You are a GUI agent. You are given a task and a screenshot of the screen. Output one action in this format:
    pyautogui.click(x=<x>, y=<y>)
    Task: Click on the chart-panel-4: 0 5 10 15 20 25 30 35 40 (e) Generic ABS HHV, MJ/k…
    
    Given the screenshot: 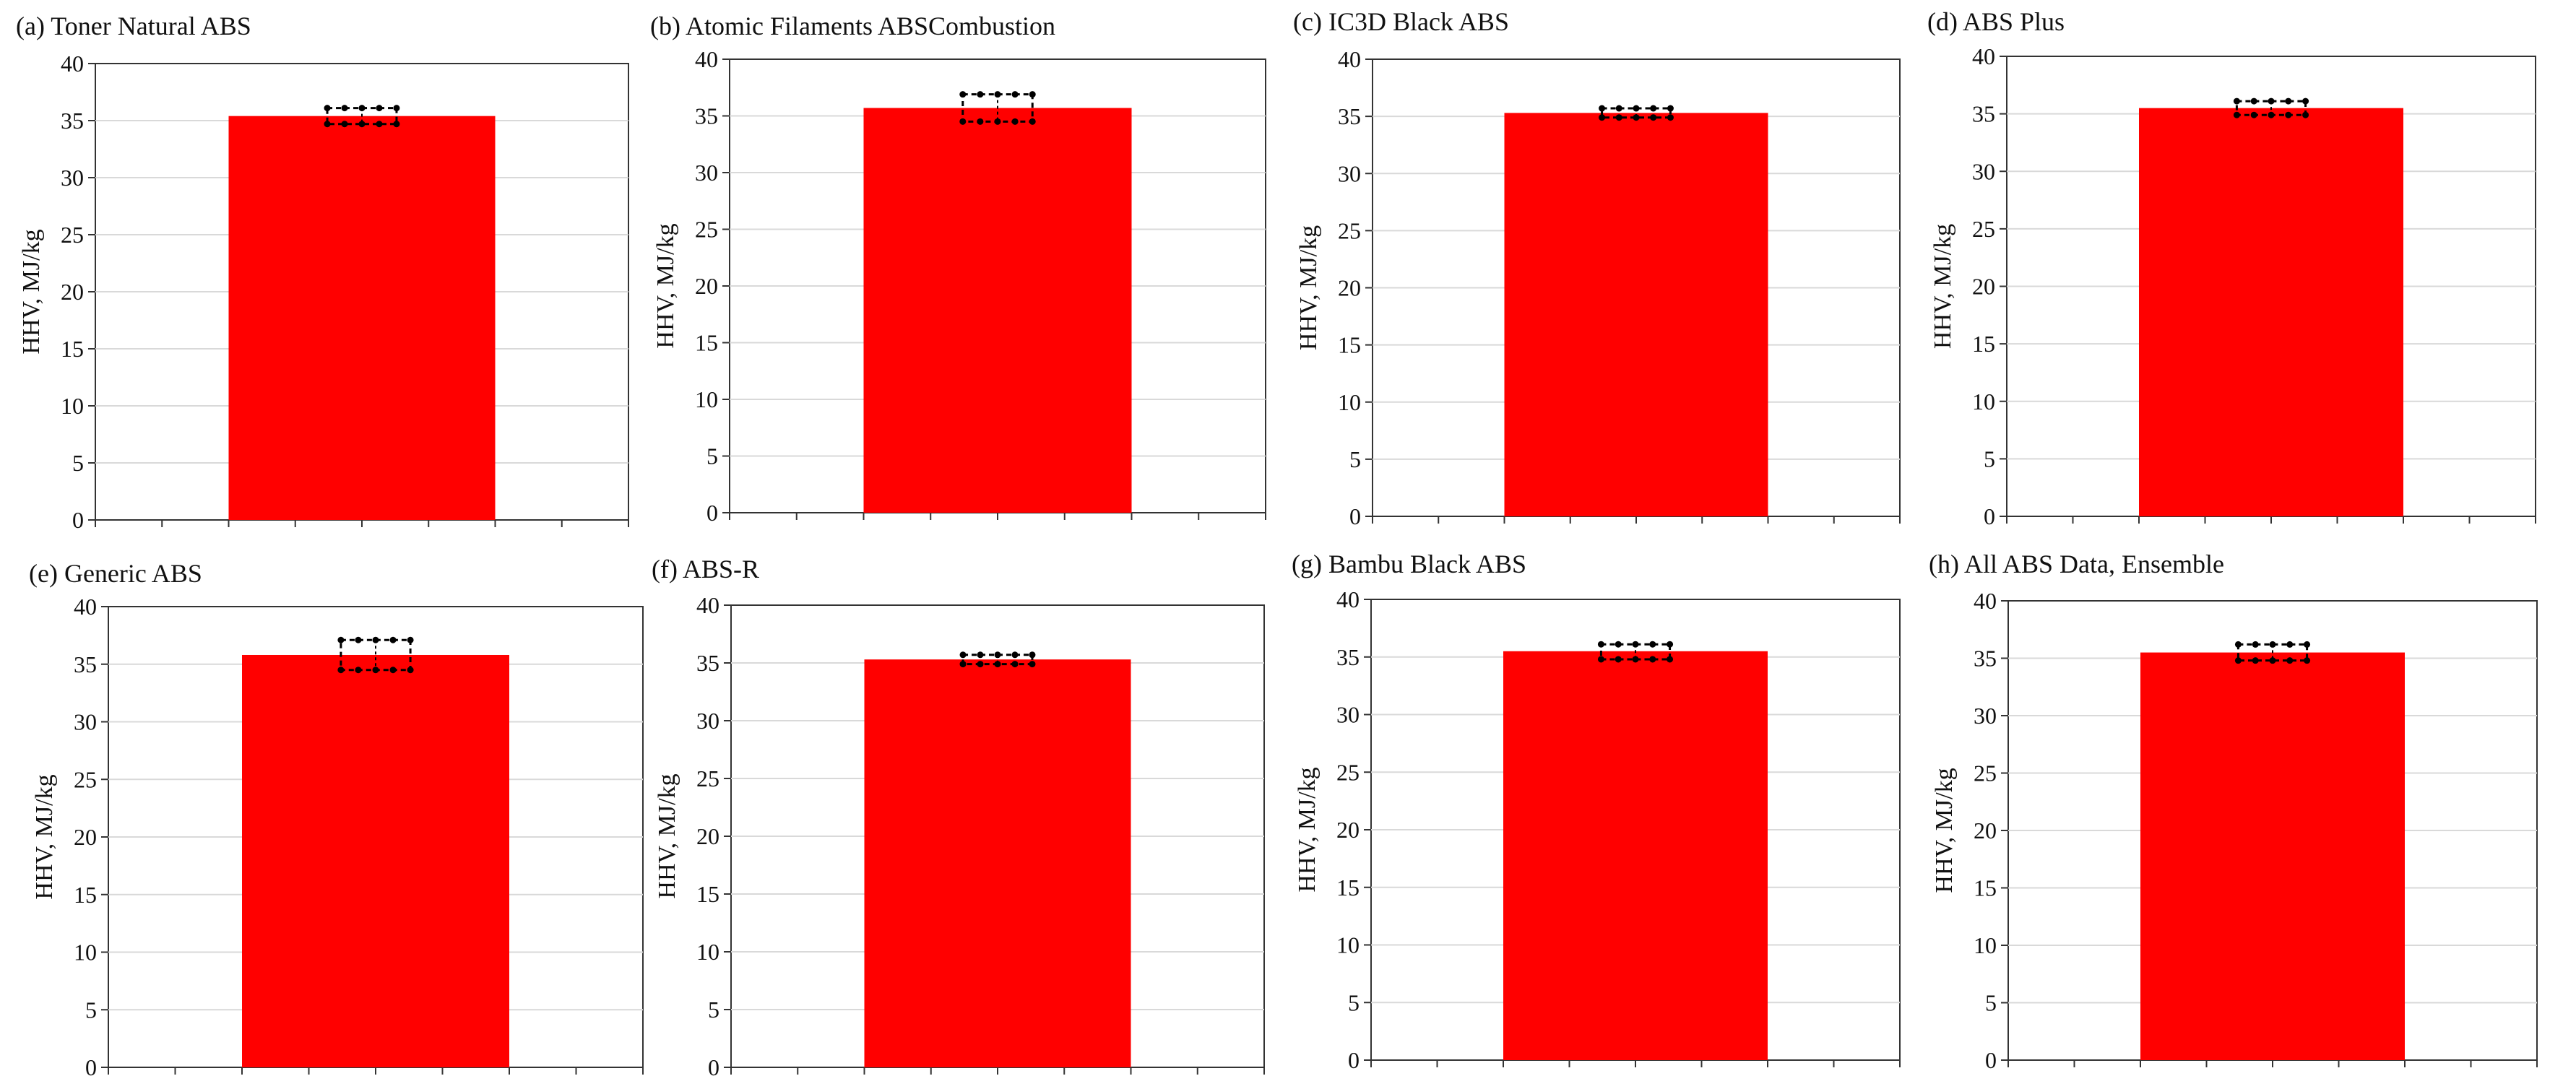 What is the action you would take?
    pyautogui.click(x=336, y=819)
    